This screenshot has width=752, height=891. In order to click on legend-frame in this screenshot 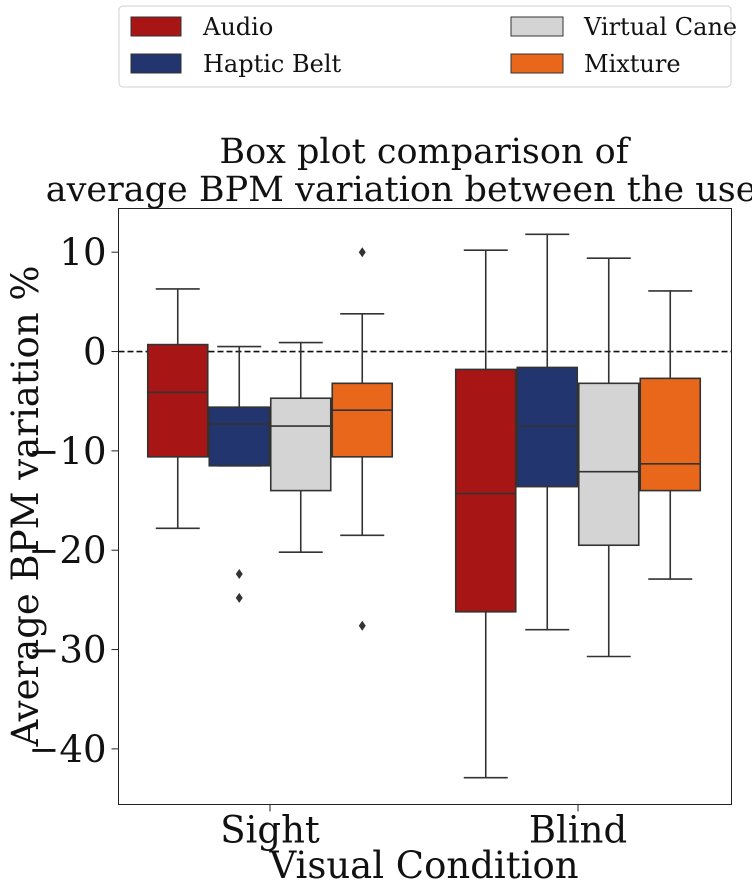, I will do `click(425, 46)`.